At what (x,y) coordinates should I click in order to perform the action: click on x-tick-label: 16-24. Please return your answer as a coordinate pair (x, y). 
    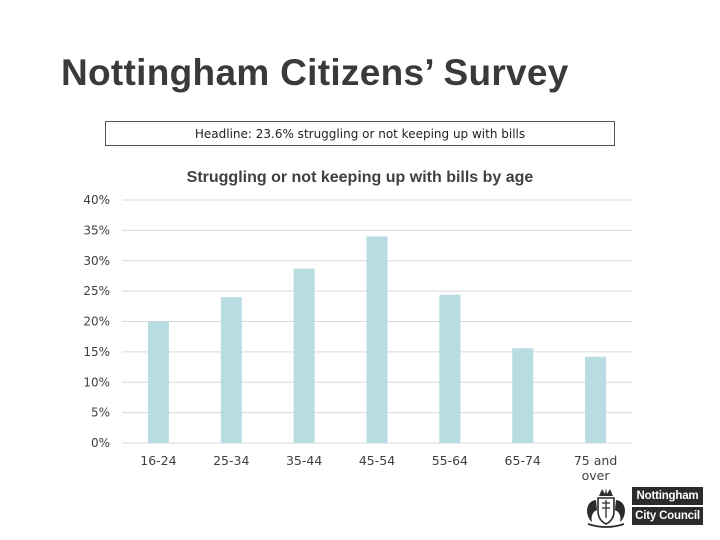
    Looking at the image, I should click on (158, 460).